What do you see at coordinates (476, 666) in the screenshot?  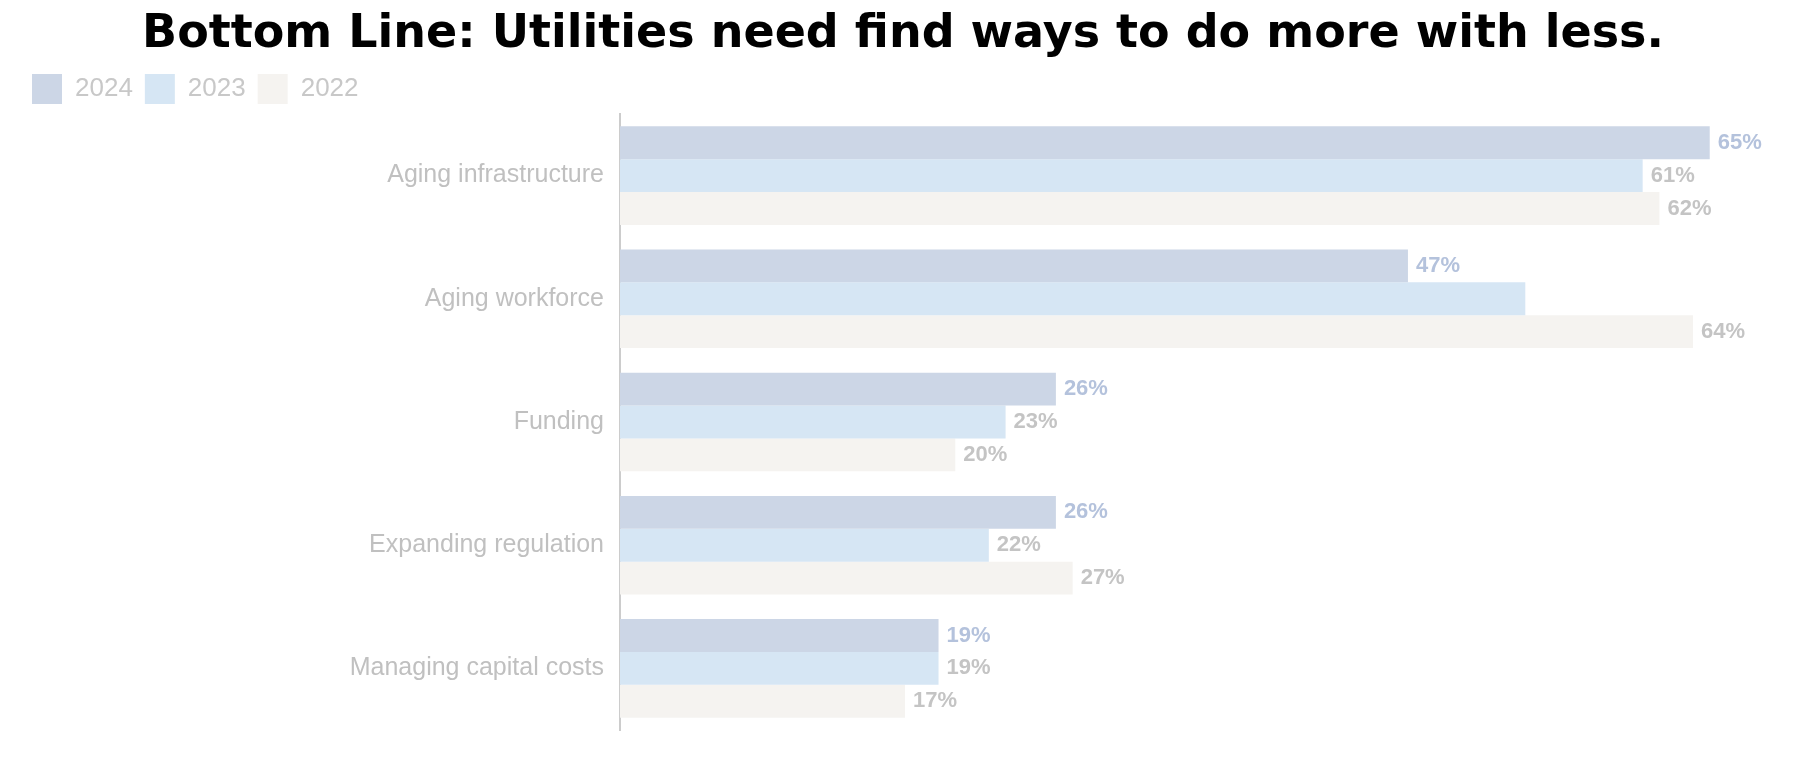 I see `y-tick-label: Managing capital costs` at bounding box center [476, 666].